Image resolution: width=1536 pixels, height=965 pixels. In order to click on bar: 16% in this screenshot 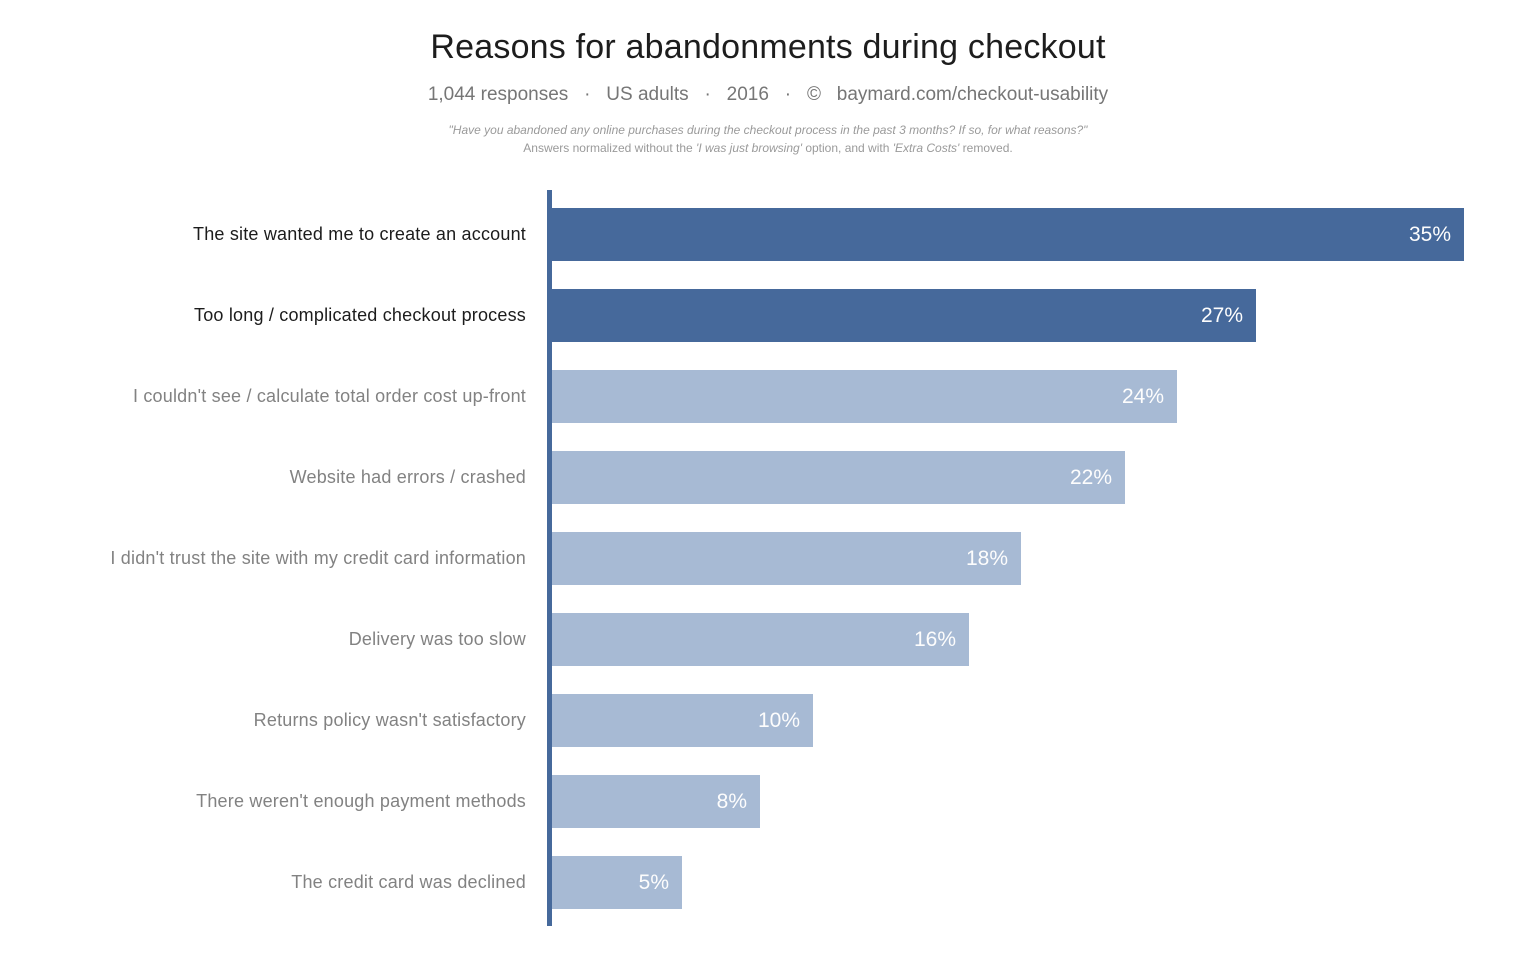, I will do `click(760, 639)`.